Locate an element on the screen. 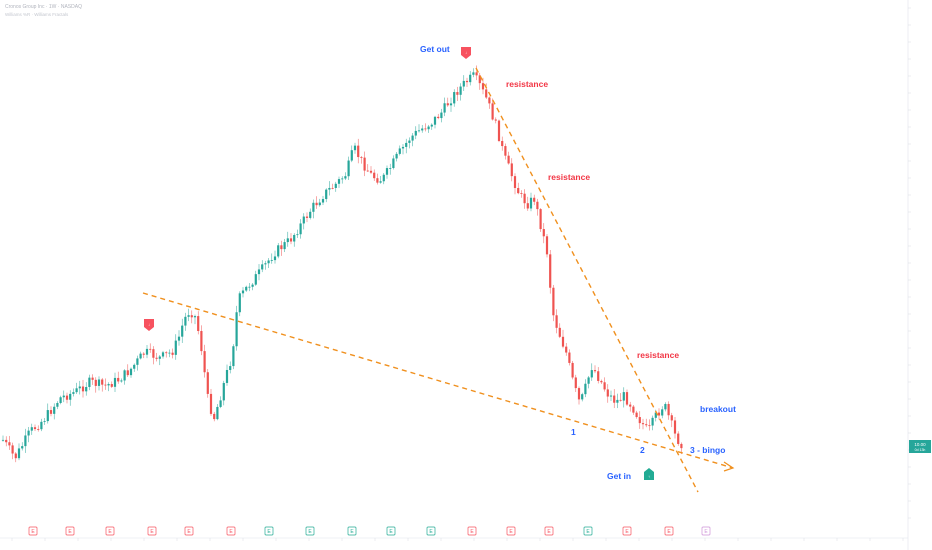 The height and width of the screenshot is (550, 932). annotation-point-3-bingo: 3 - bingo is located at coordinates (707, 450).